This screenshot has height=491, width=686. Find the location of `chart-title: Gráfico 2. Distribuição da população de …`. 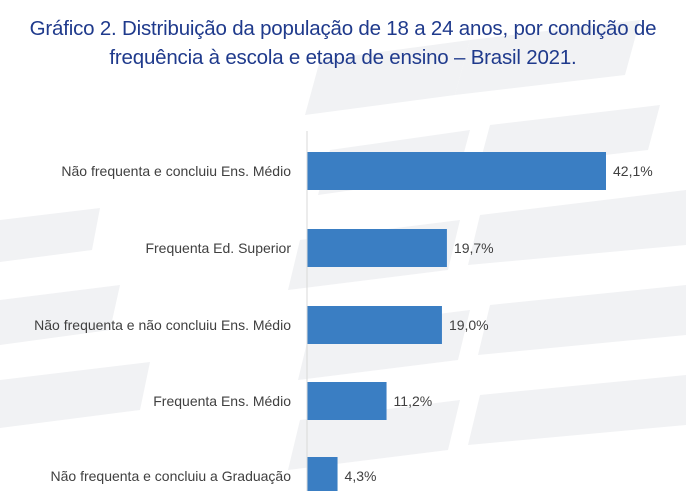

chart-title: Gráfico 2. Distribuição da população de … is located at coordinates (343, 43).